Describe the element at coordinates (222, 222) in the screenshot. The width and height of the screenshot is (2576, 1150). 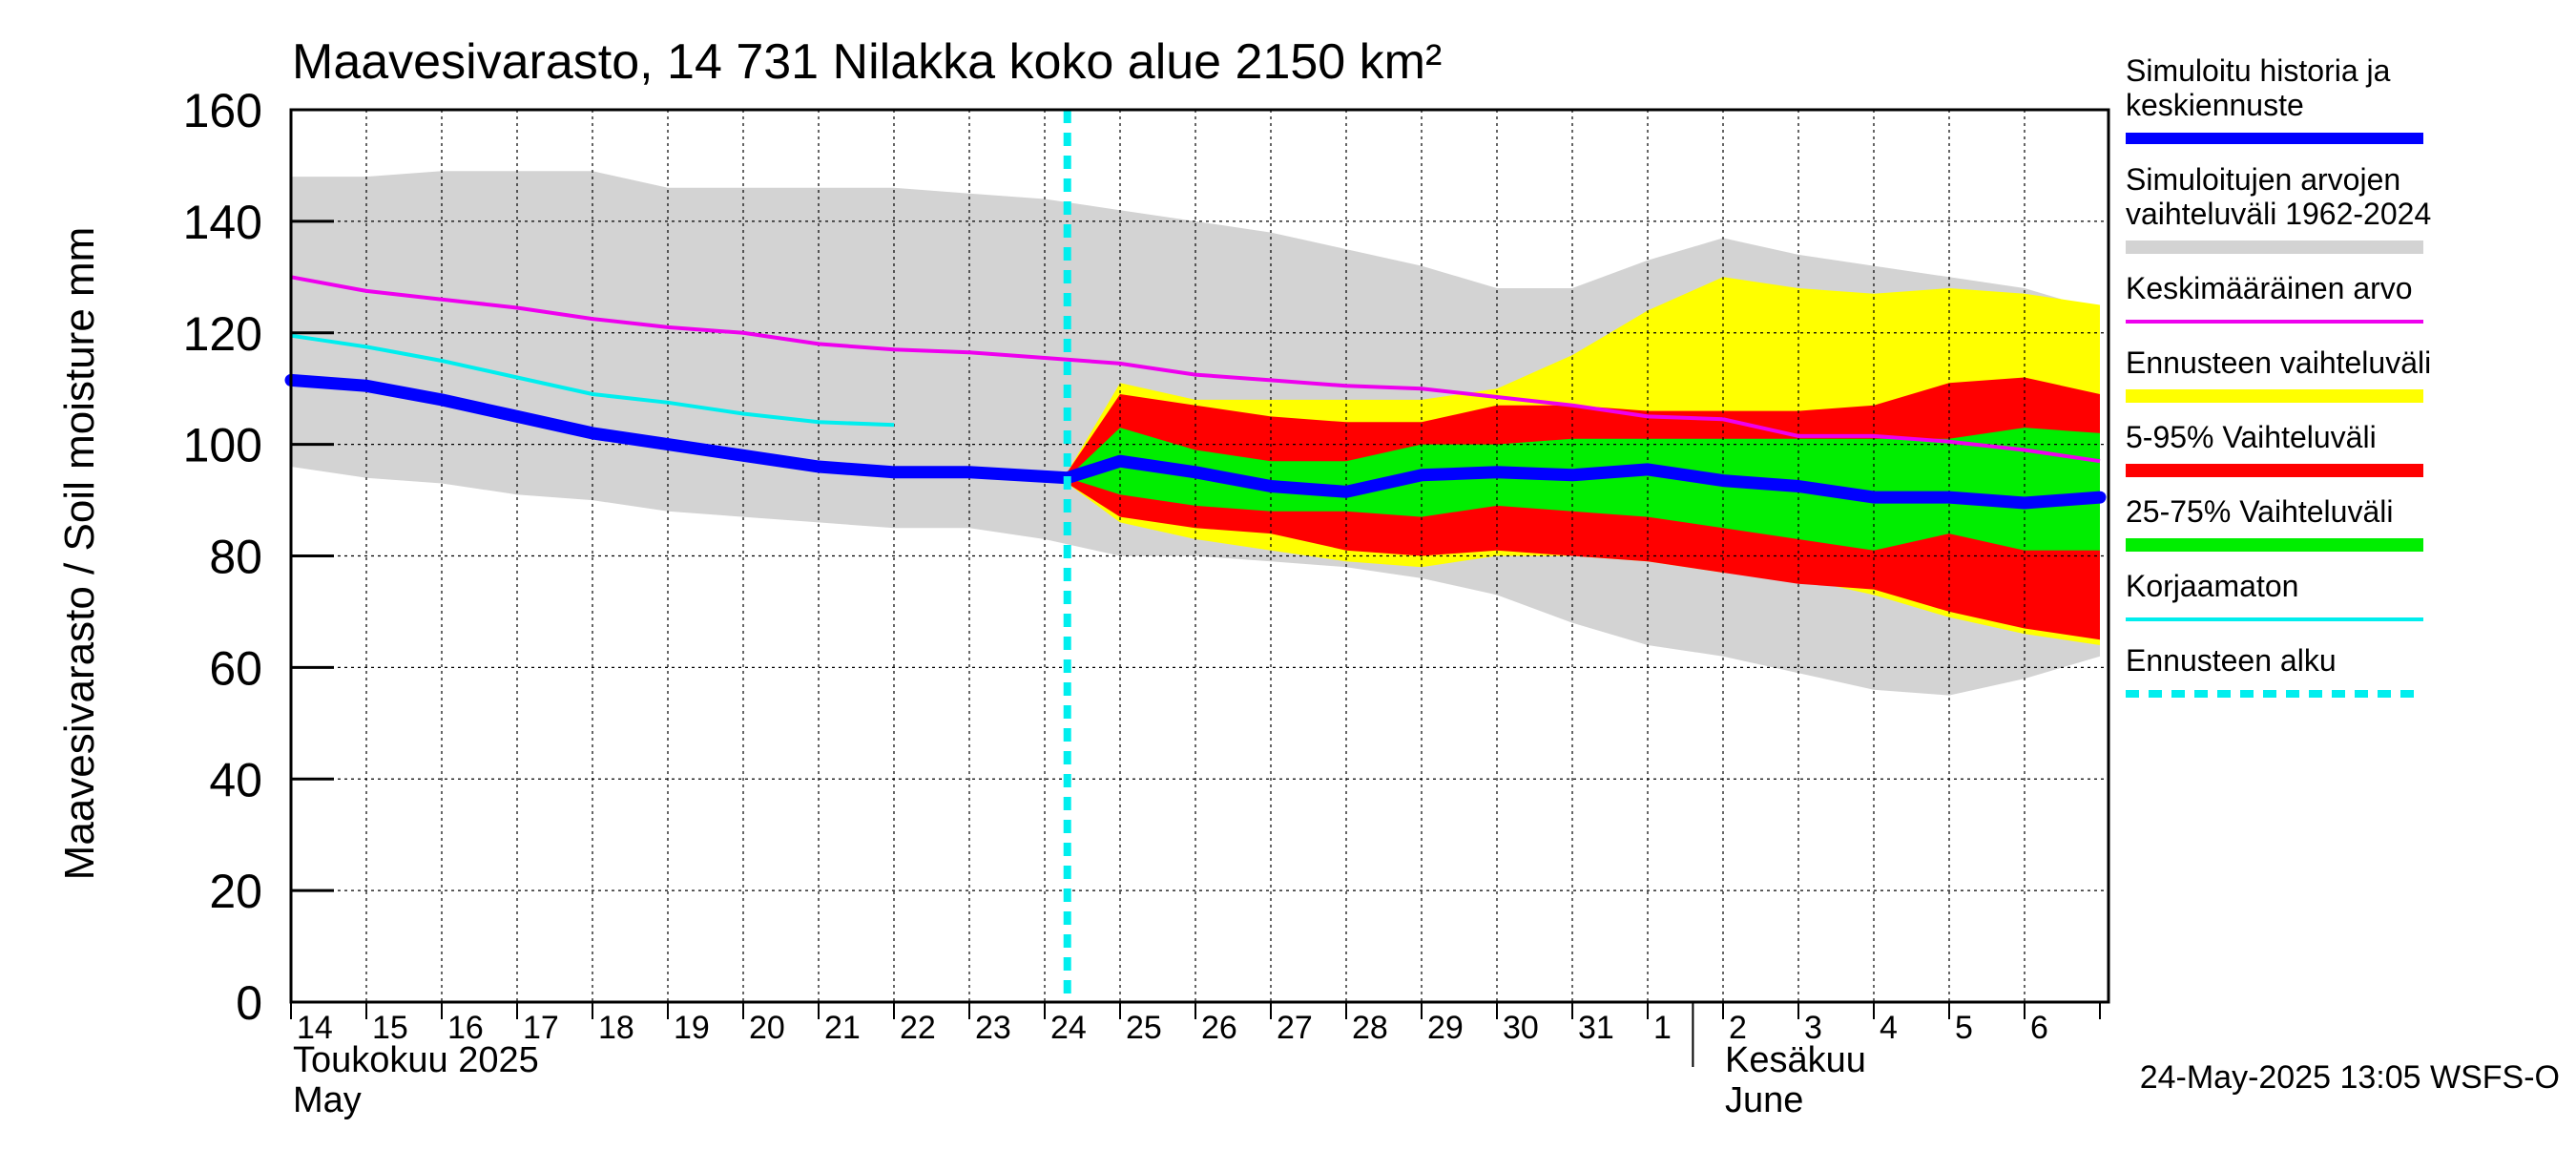
I see `y-tick-label: 140` at that location.